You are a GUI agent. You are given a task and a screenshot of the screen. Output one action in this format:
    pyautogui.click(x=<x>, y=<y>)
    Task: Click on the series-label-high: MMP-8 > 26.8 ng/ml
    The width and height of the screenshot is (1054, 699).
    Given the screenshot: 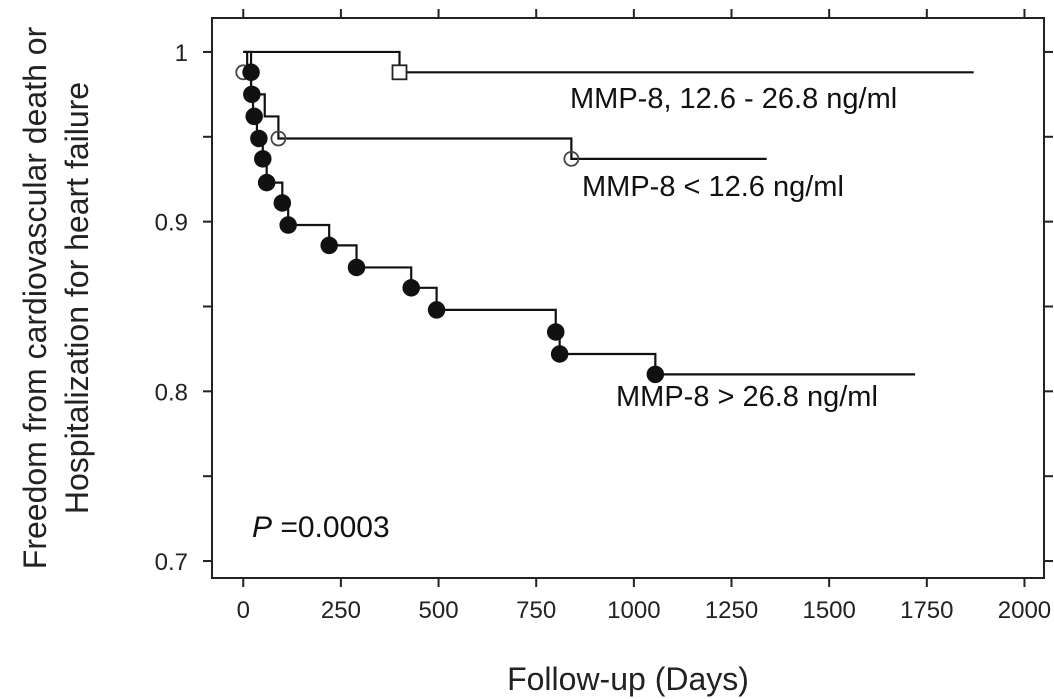 What is the action you would take?
    pyautogui.click(x=747, y=397)
    